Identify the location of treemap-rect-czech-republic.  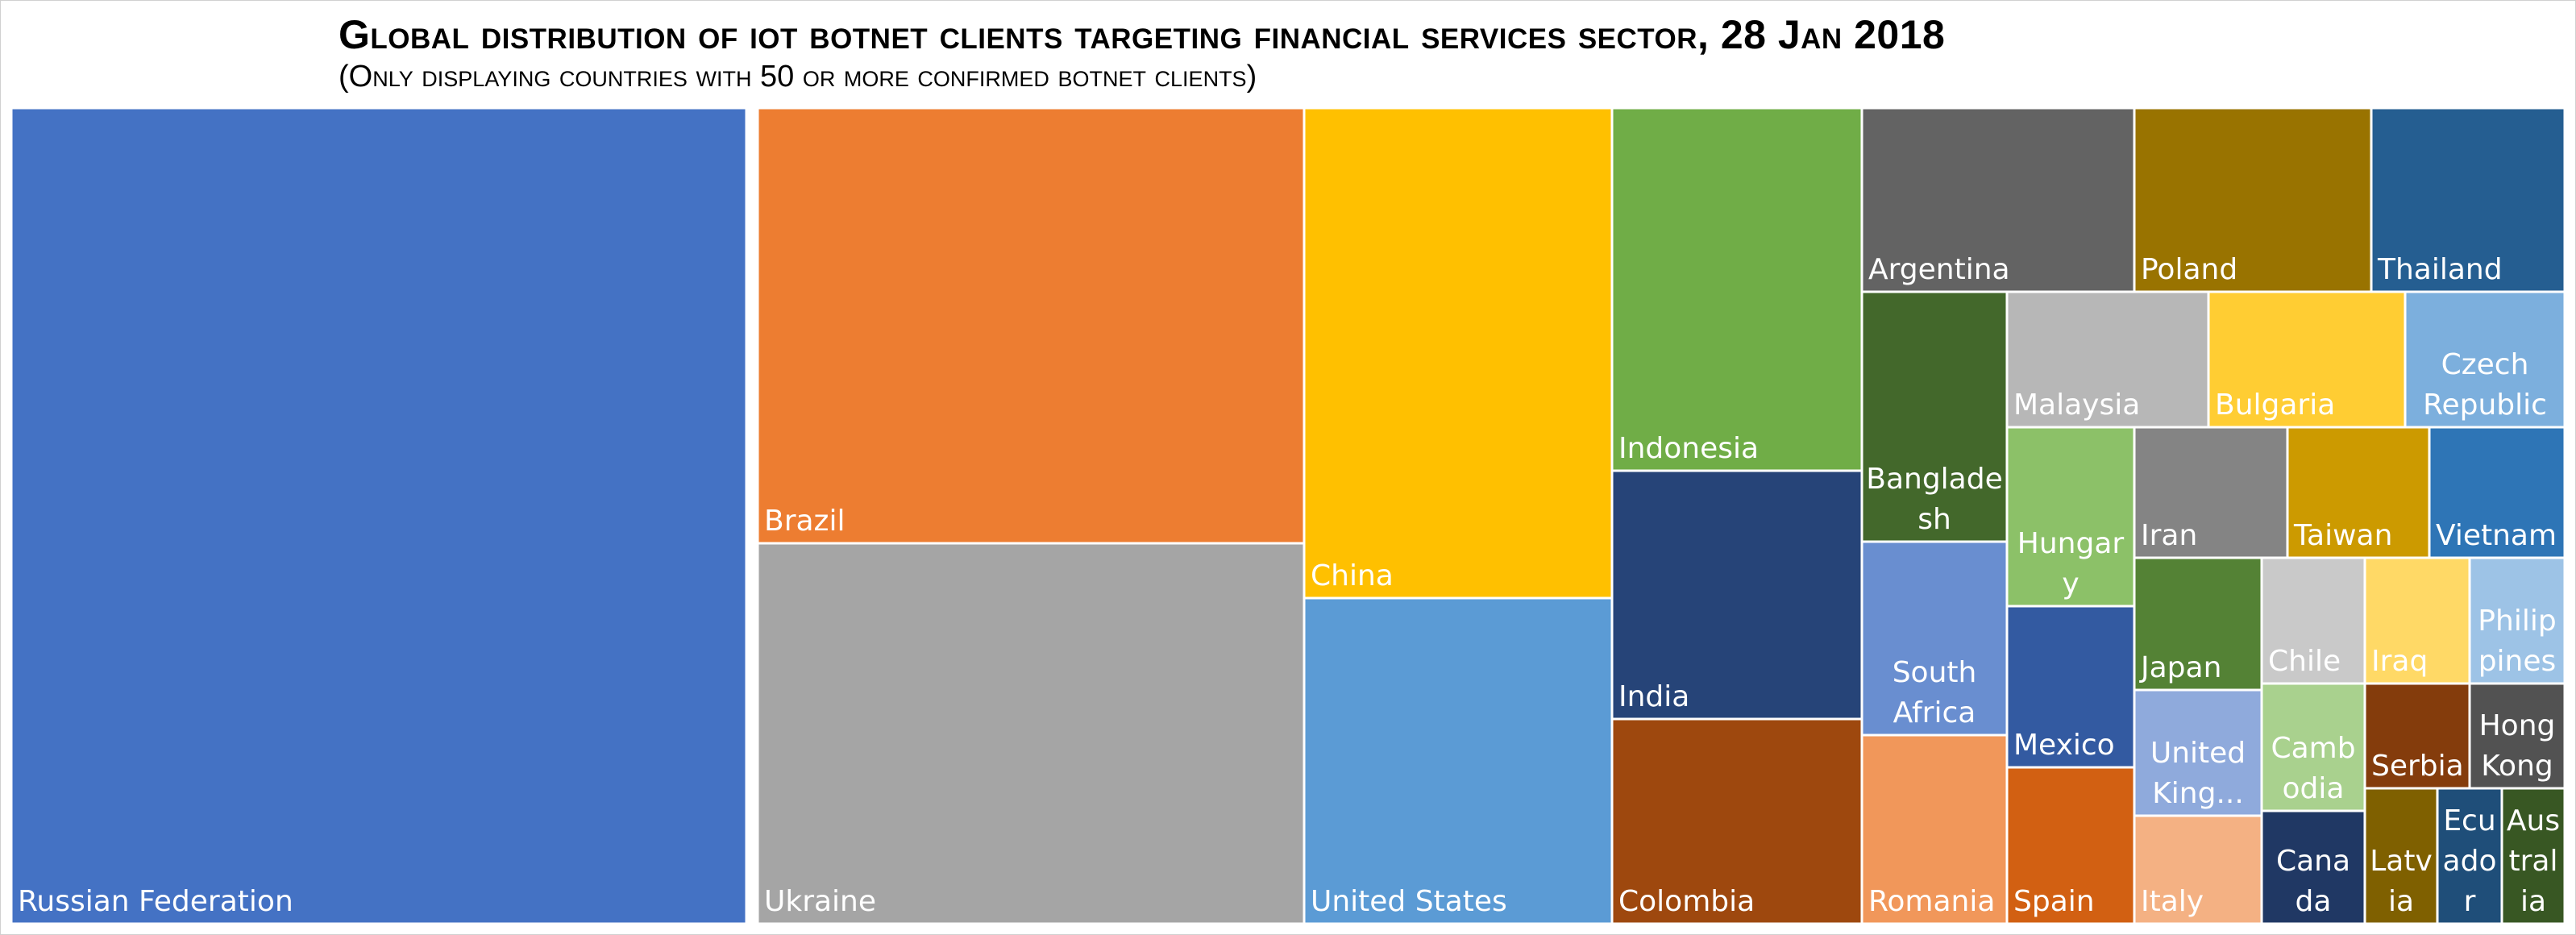
(2485, 359).